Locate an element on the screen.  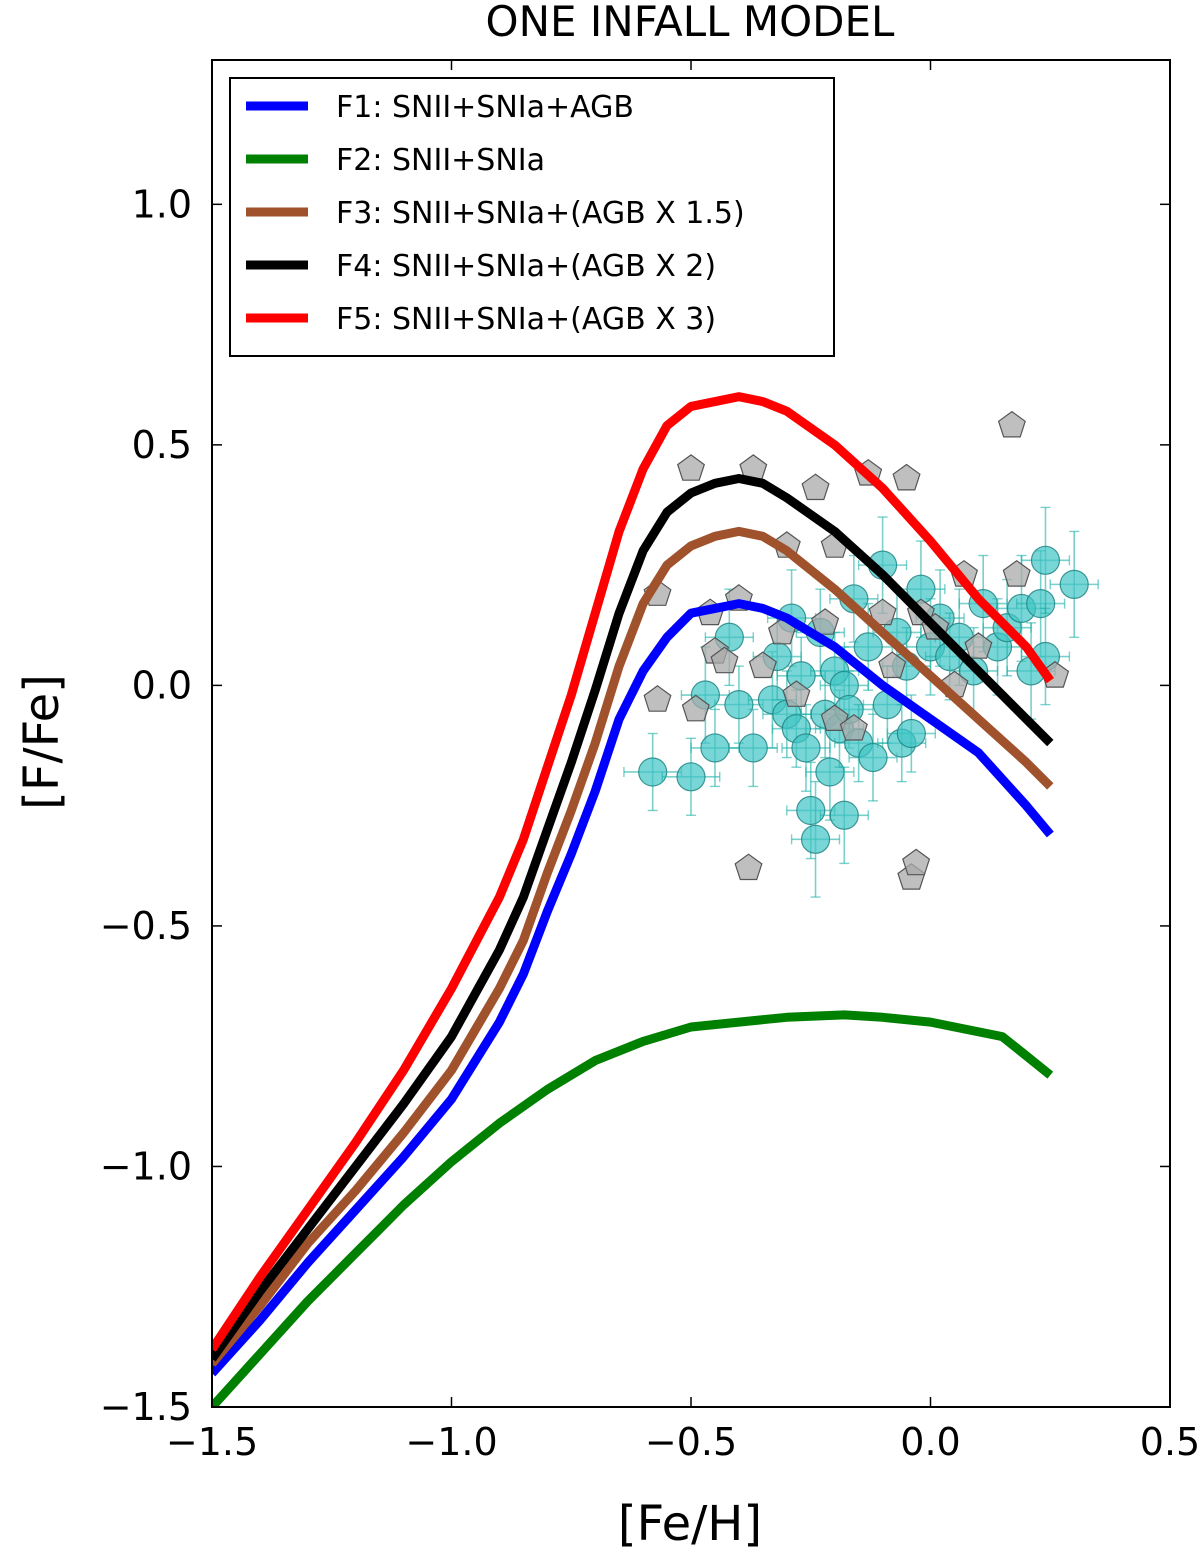
y-axis-label: [F/Fe] is located at coordinates (42, 742).